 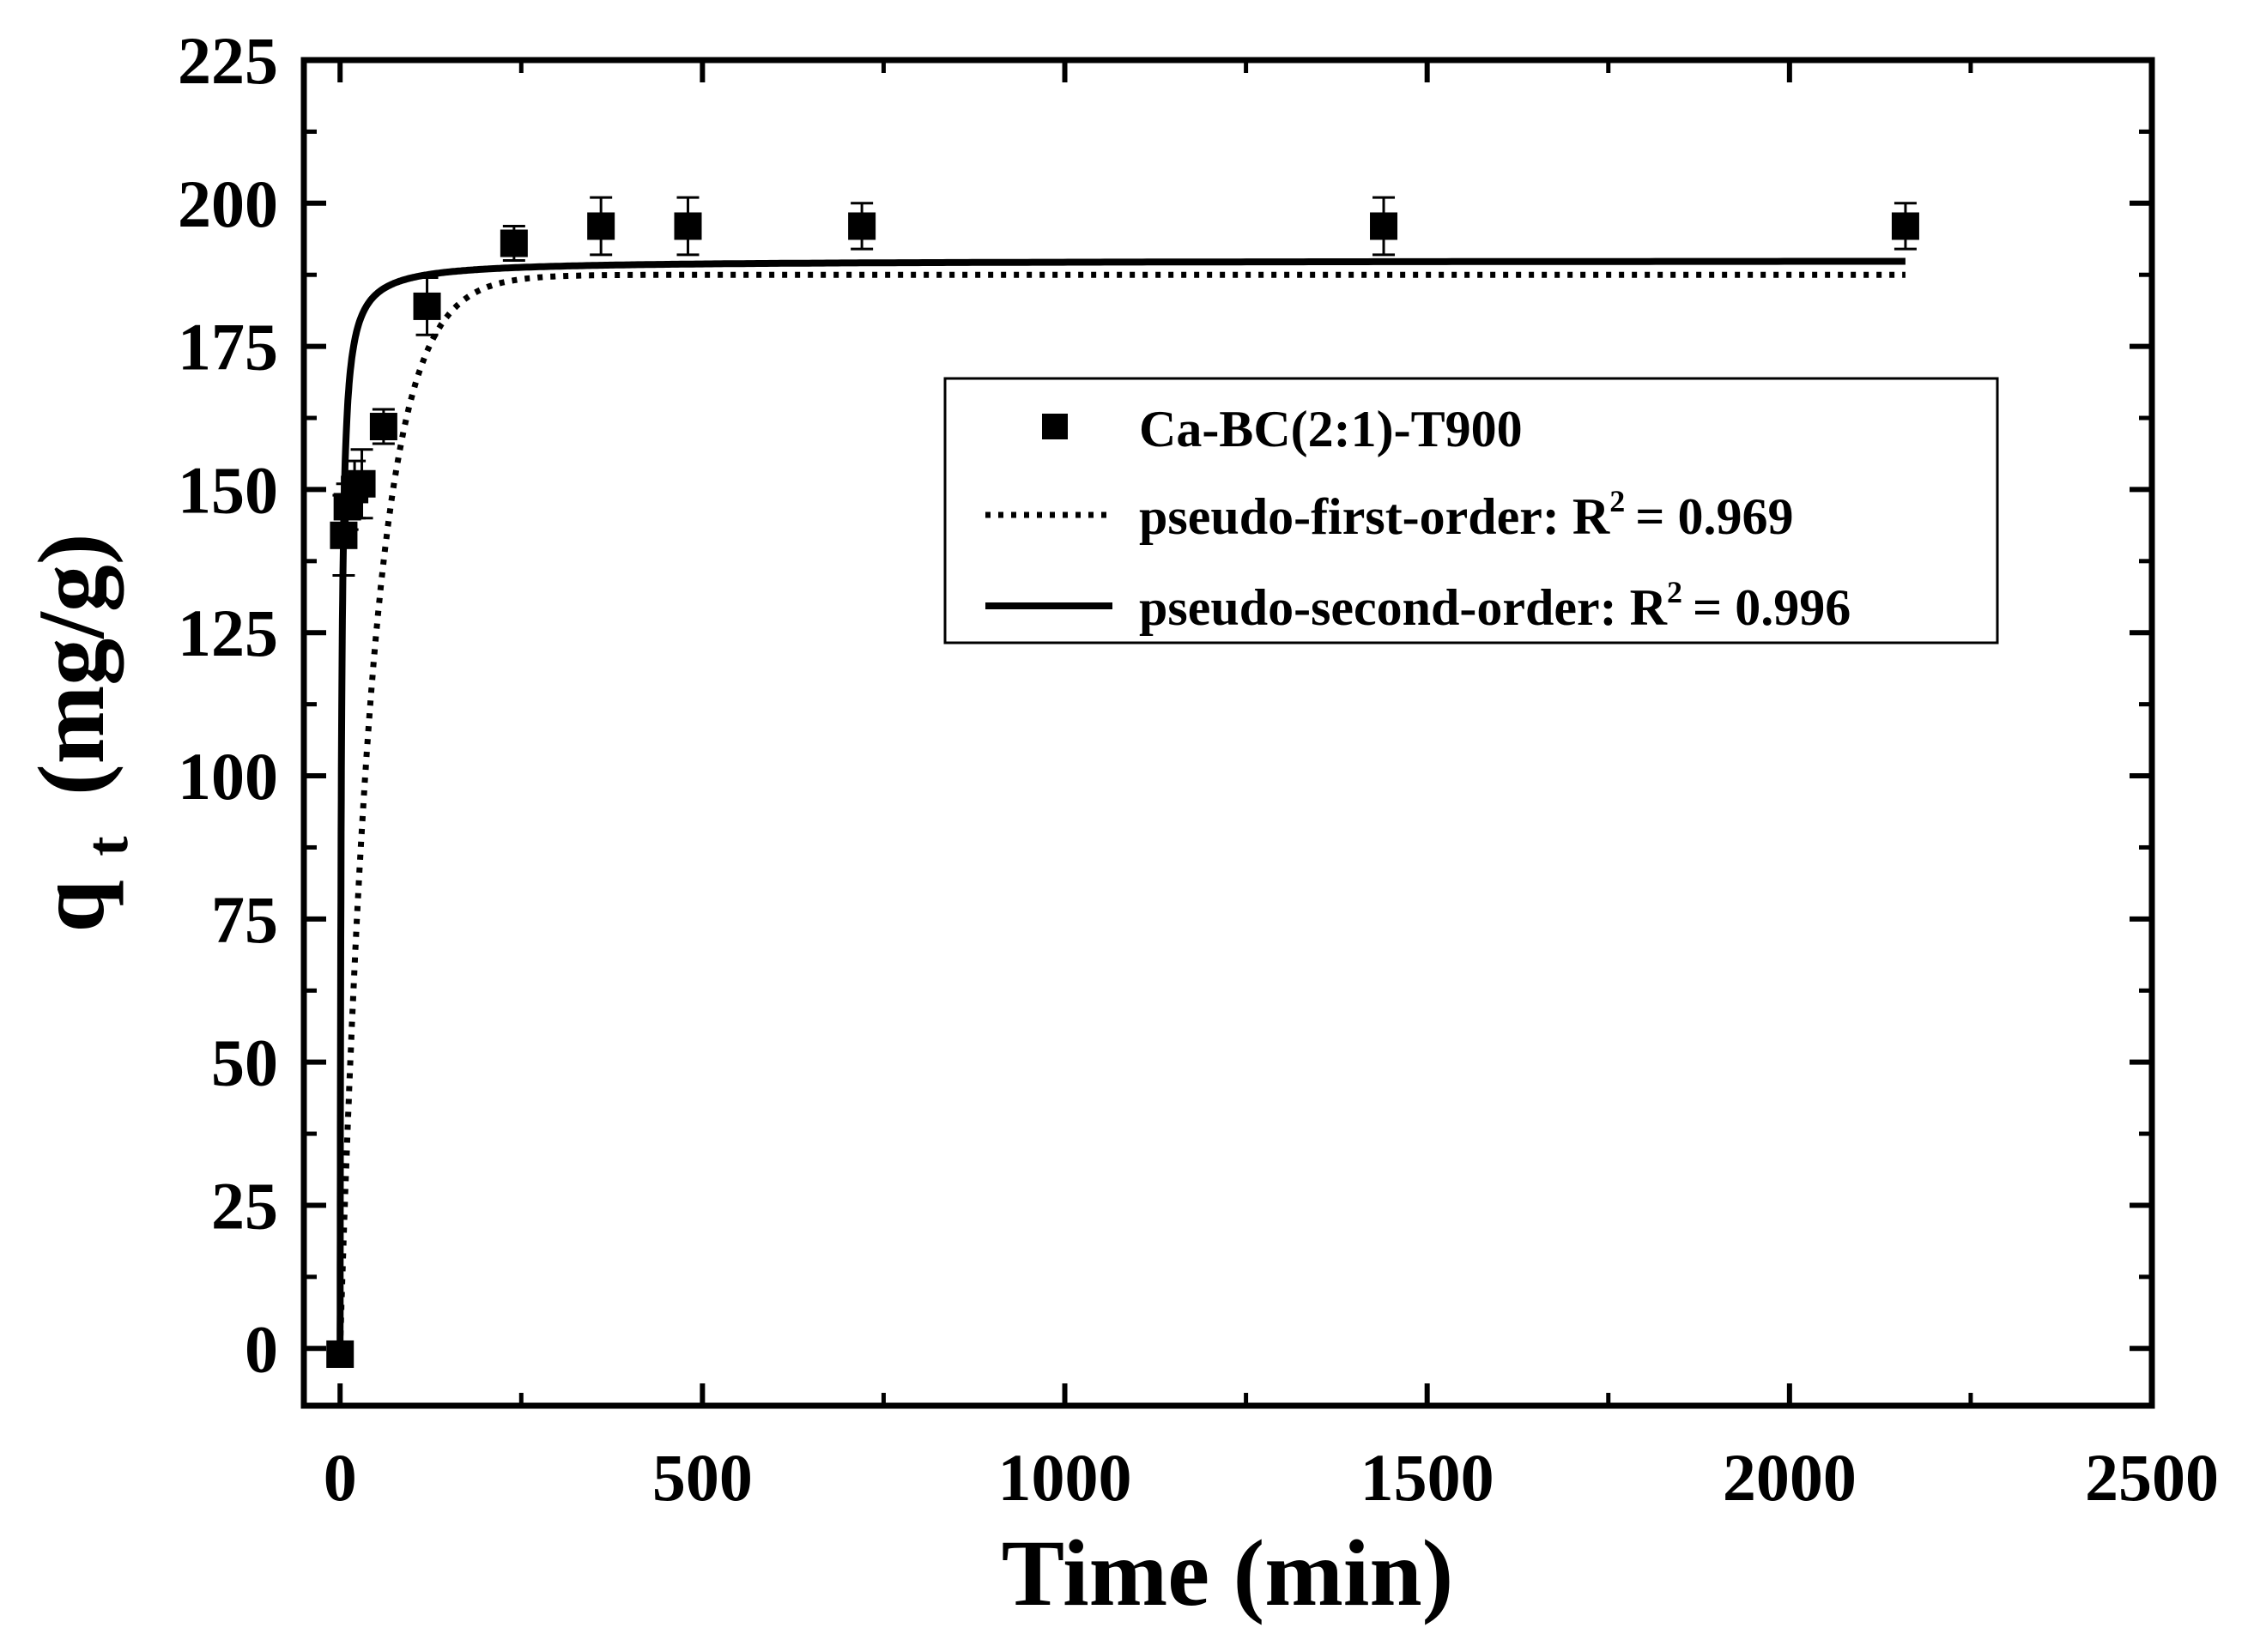 I want to click on x-tick-label: 2500, so click(x=2152, y=1477).